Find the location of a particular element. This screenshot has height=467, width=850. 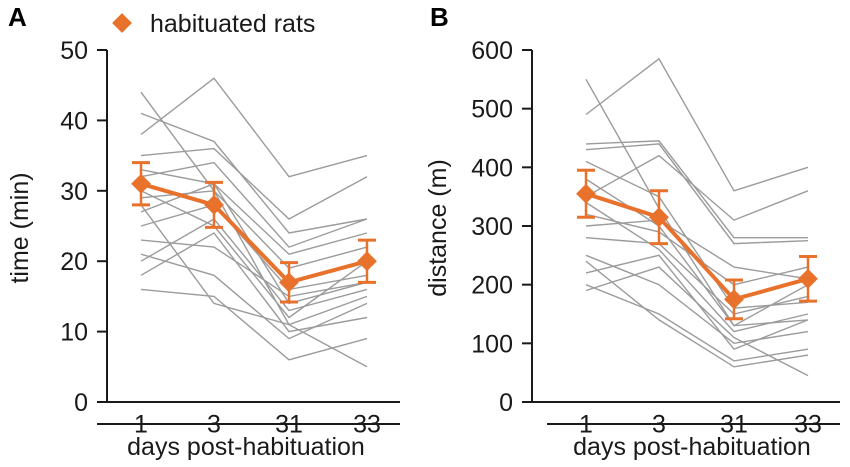

panel-a-y-tick-label: 40 is located at coordinates (74, 121).